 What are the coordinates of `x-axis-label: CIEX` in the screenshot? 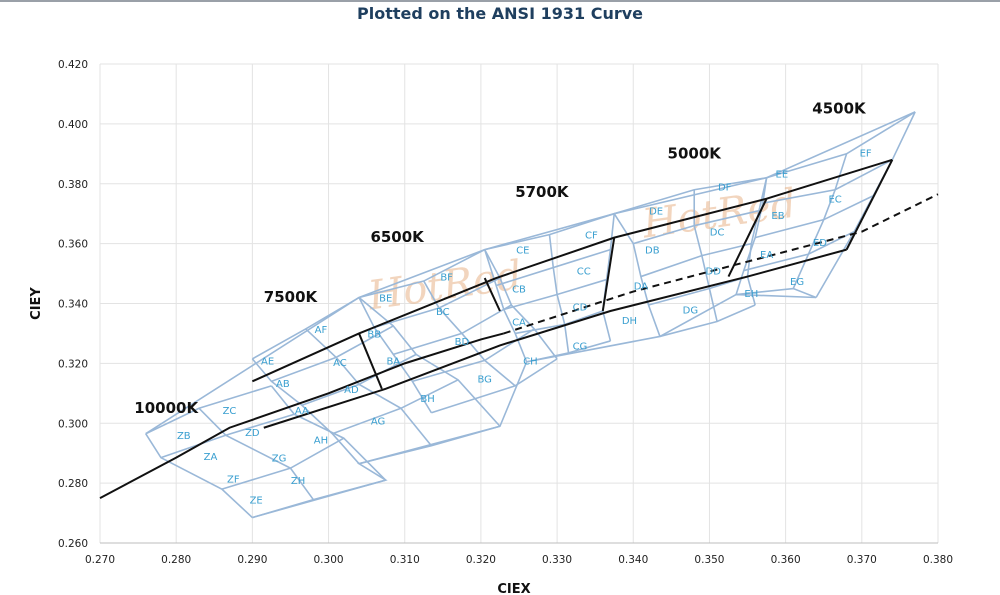 It's located at (513, 588).